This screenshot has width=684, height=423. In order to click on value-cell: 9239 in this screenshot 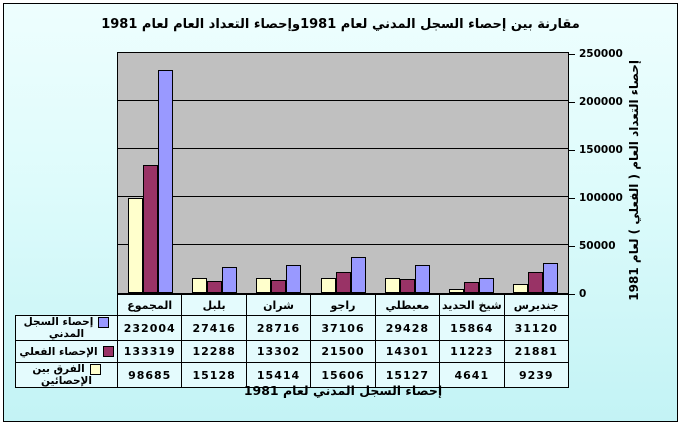, I will do `click(536, 375)`.